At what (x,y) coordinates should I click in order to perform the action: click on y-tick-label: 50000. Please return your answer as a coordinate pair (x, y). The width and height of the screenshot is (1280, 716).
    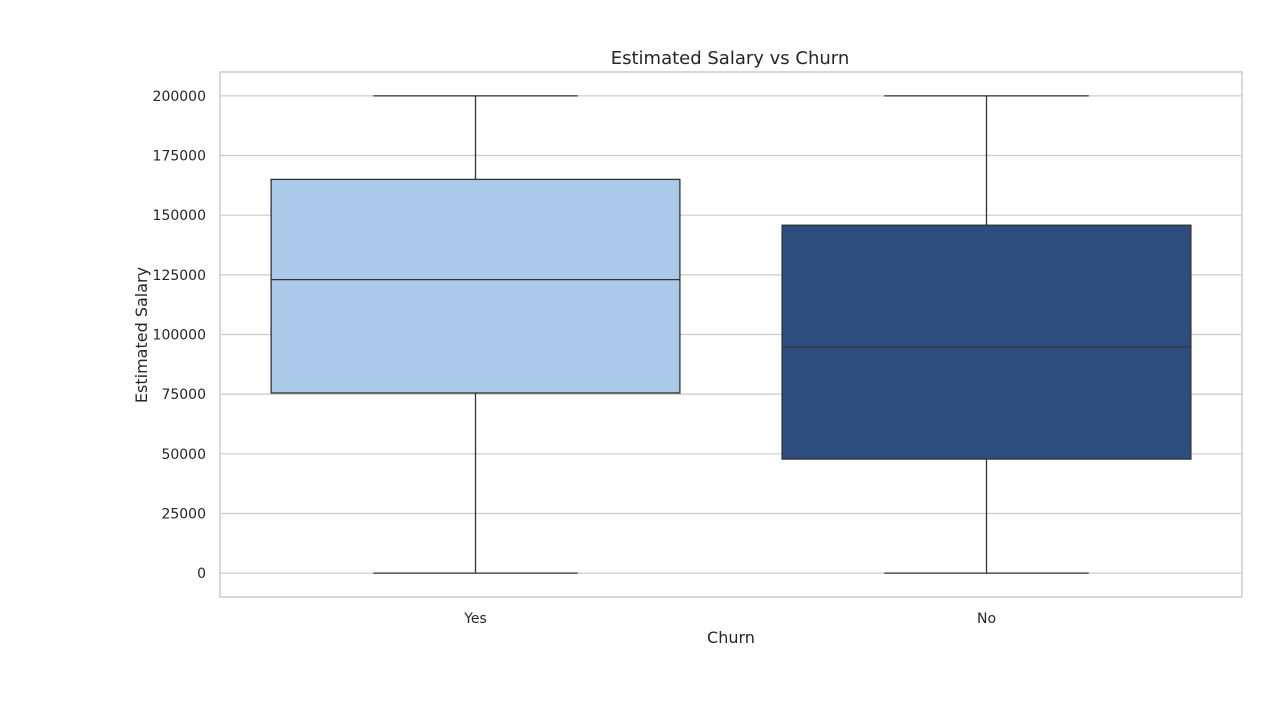
    Looking at the image, I should click on (183, 455).